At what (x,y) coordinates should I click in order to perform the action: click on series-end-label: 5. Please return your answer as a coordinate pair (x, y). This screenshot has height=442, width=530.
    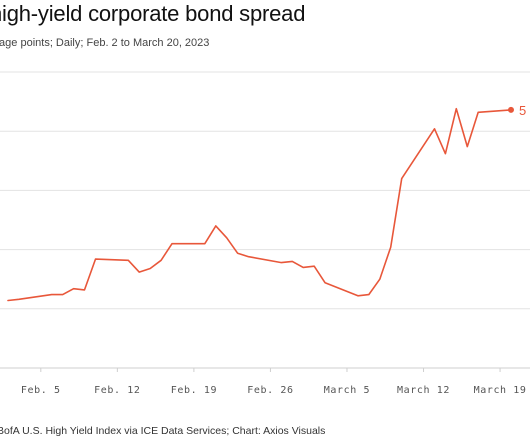
    Looking at the image, I should click on (522, 110).